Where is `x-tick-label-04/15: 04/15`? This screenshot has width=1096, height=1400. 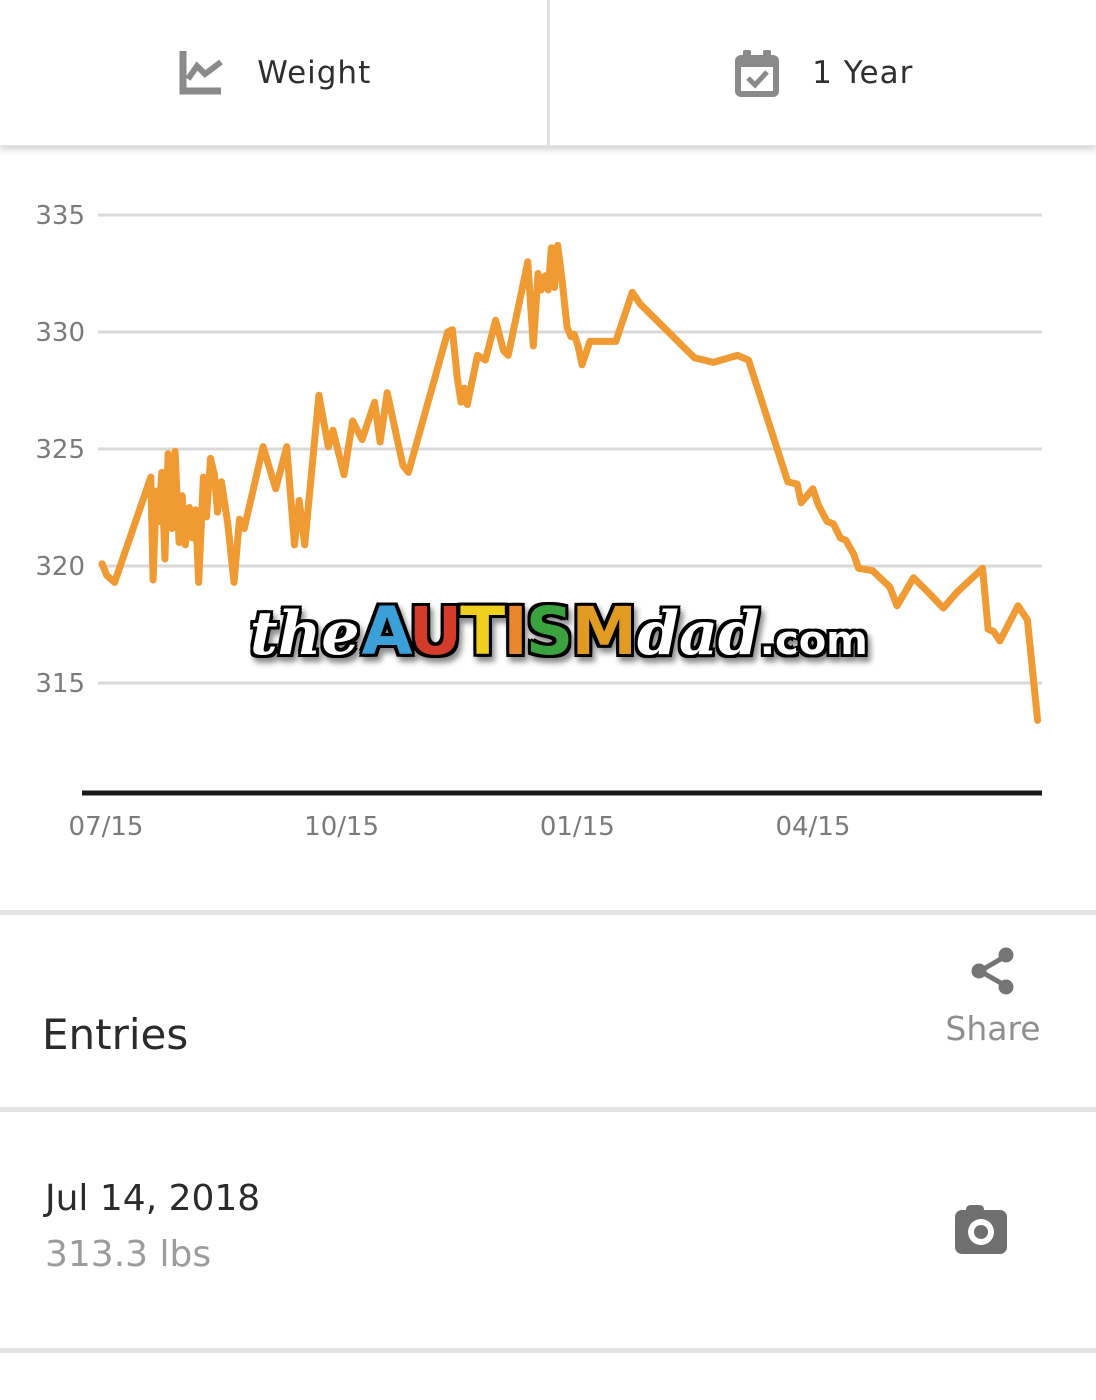
x-tick-label-04/15: 04/15 is located at coordinates (812, 827).